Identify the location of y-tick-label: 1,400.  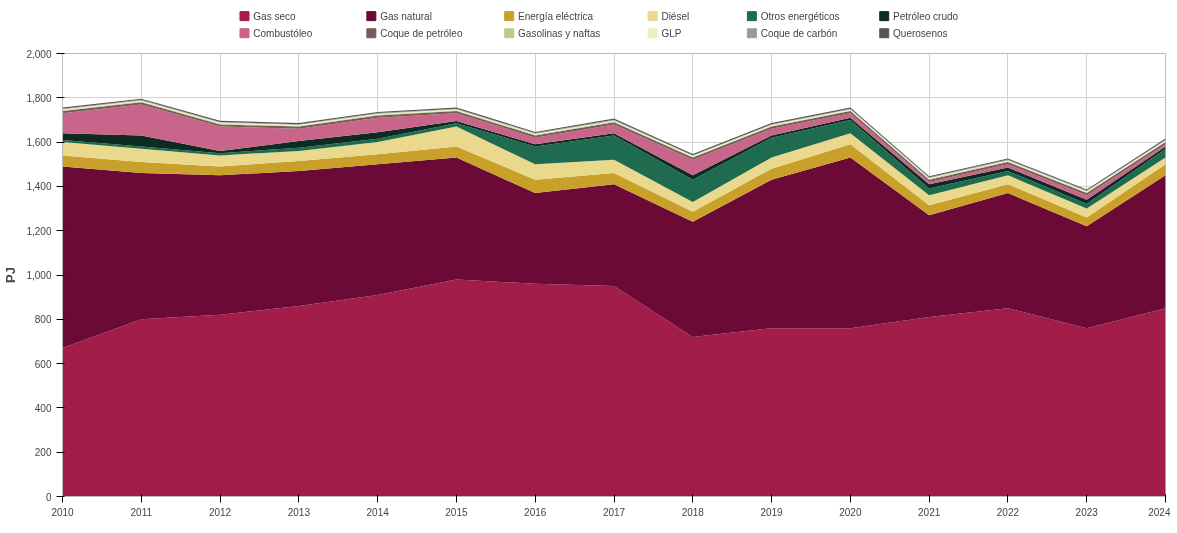
(39, 187).